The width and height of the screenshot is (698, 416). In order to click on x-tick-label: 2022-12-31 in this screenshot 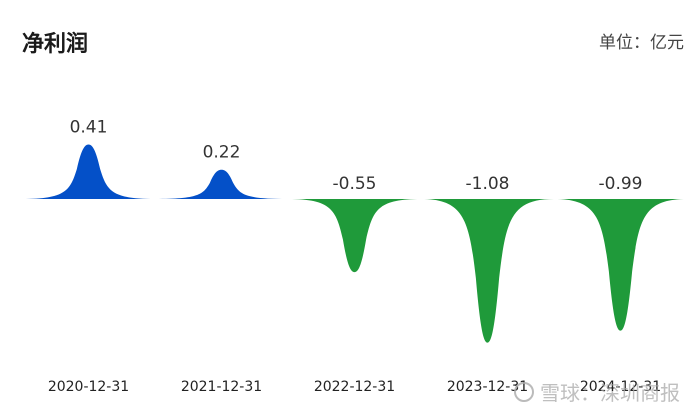, I will do `click(354, 387)`.